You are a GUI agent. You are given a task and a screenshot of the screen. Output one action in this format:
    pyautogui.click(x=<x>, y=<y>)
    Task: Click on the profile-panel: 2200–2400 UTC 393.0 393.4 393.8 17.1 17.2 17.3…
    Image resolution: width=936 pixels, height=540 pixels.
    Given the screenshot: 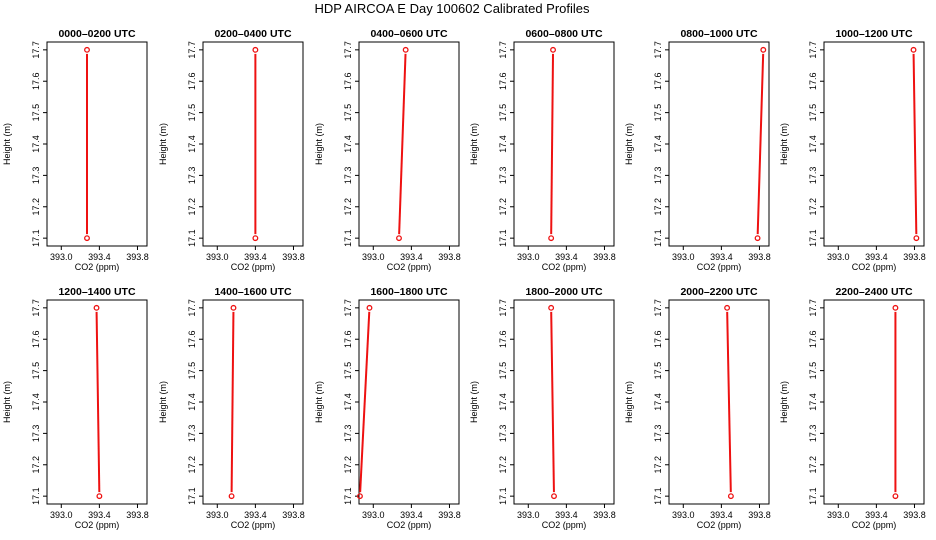 What is the action you would take?
    pyautogui.click(x=852, y=408)
    